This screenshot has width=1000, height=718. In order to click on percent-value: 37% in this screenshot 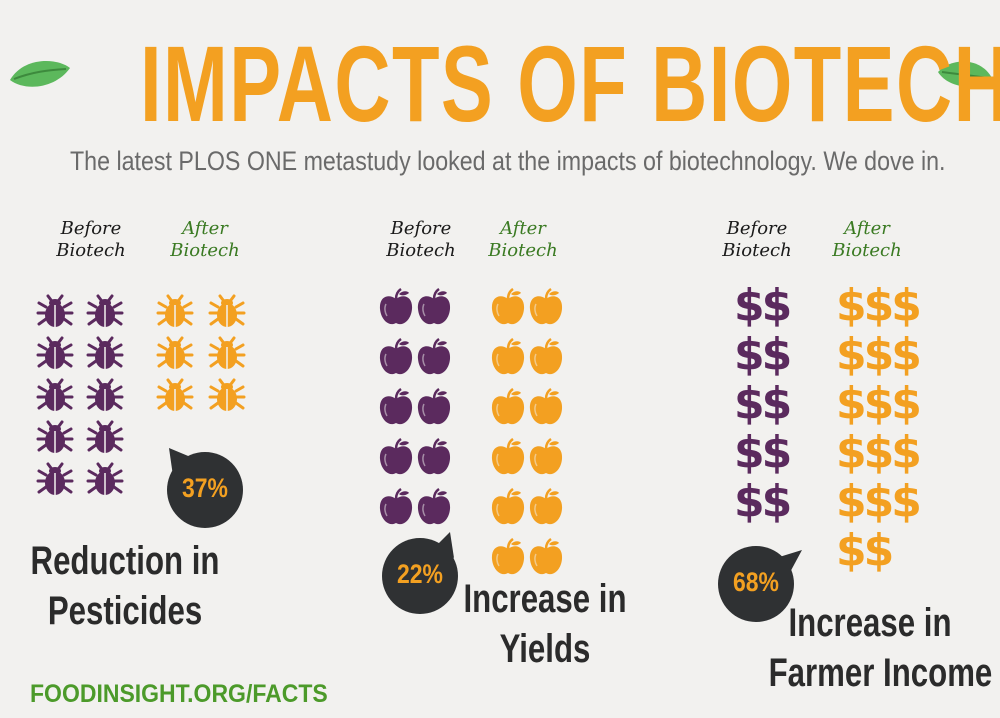, I will do `click(205, 488)`.